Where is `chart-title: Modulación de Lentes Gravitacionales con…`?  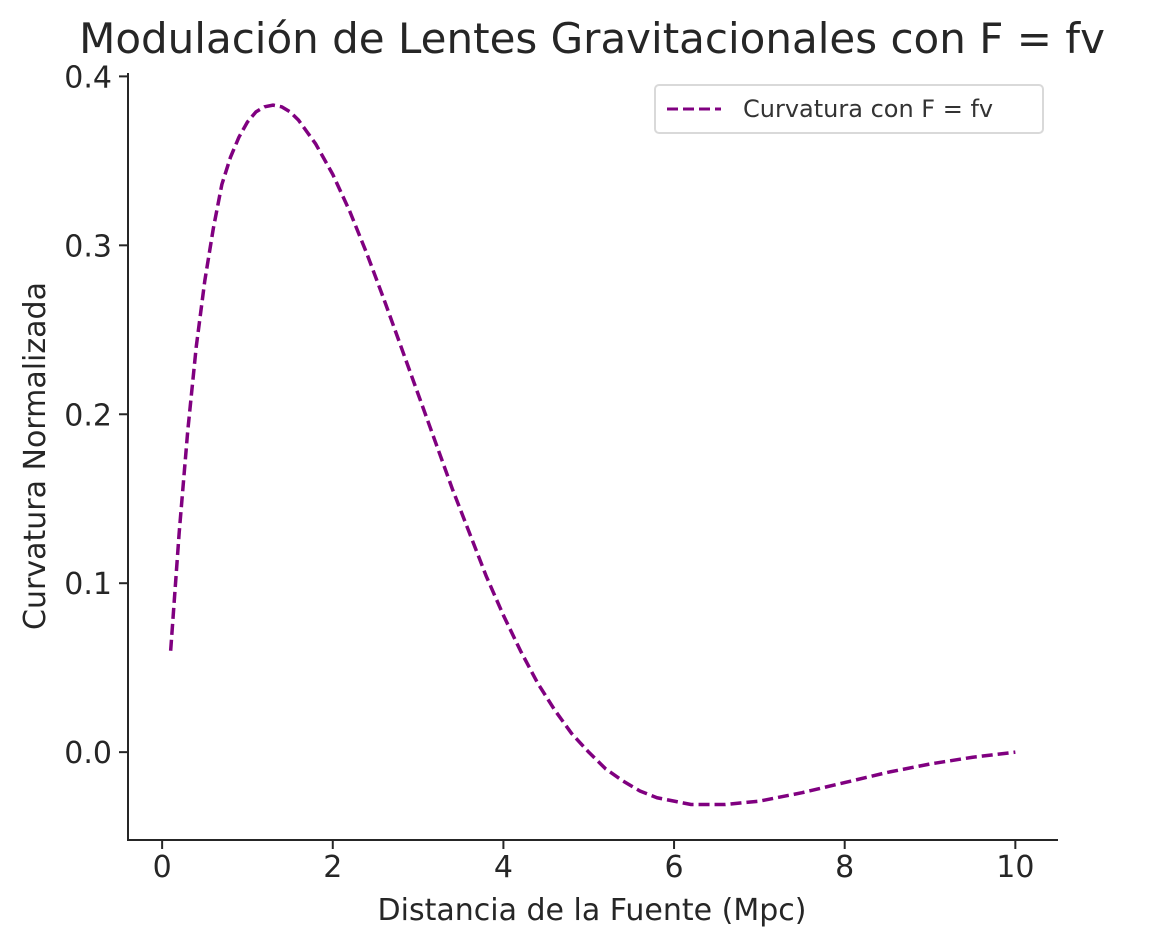 chart-title: Modulación de Lentes Gravitacionales con… is located at coordinates (592, 38).